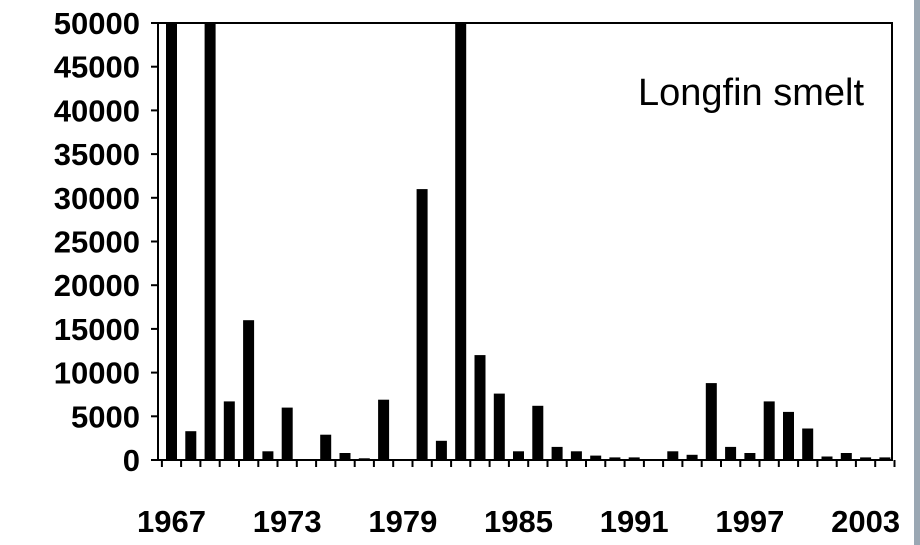 Image resolution: width=920 pixels, height=545 pixels. I want to click on window-edge, so click(917, 272).